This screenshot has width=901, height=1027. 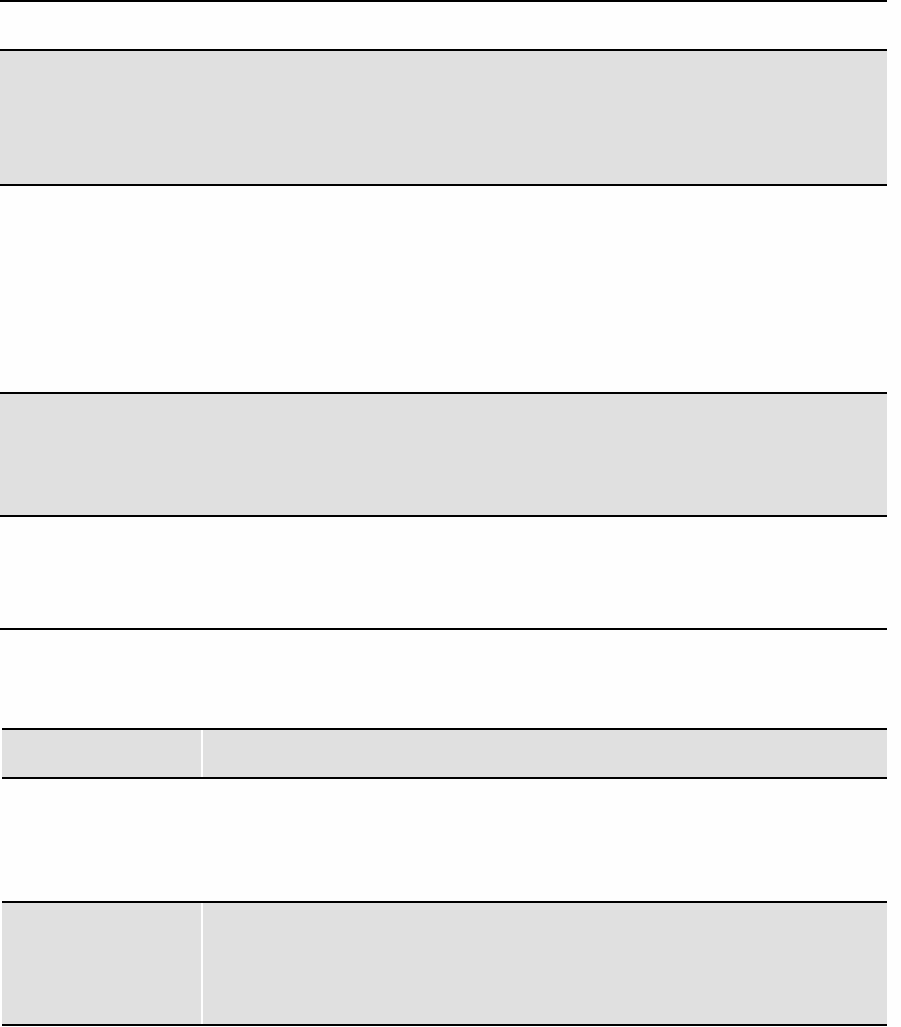 What do you see at coordinates (545, 963) in the screenshot?
I see `body-cell-right` at bounding box center [545, 963].